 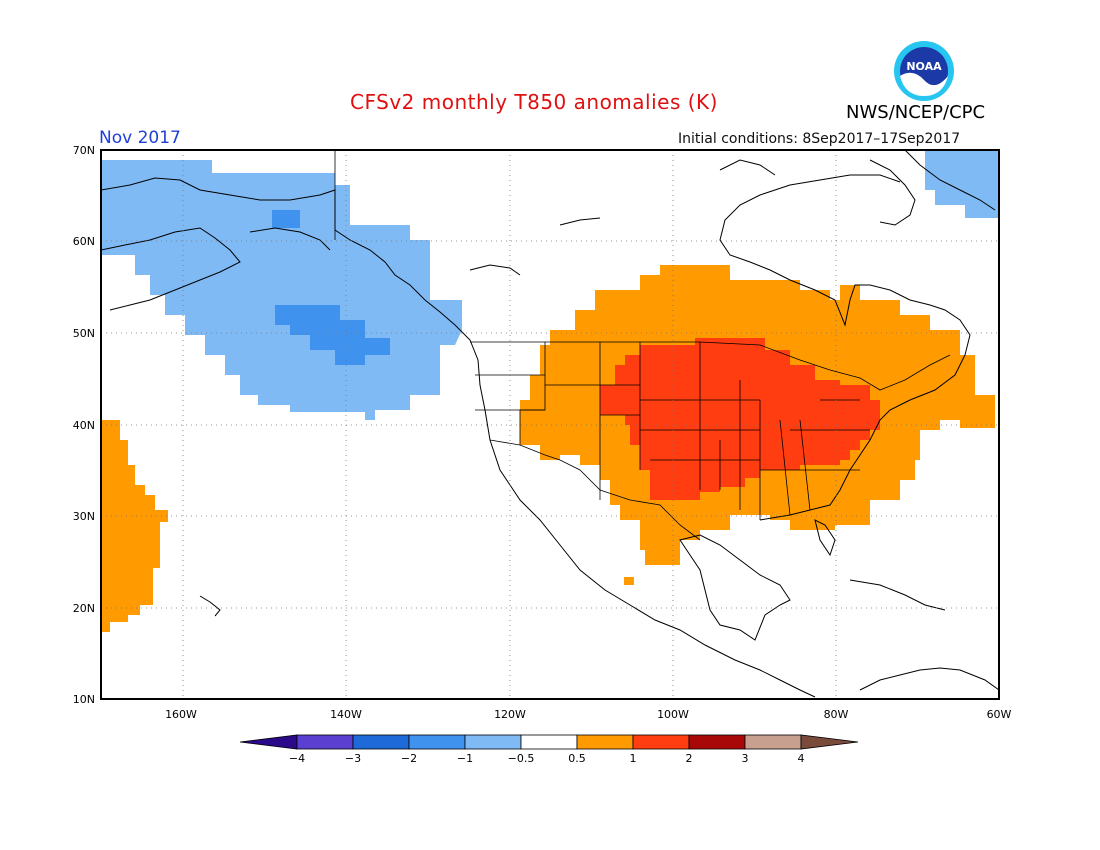 What do you see at coordinates (84, 241) in the screenshot?
I see `lat-label: 60N` at bounding box center [84, 241].